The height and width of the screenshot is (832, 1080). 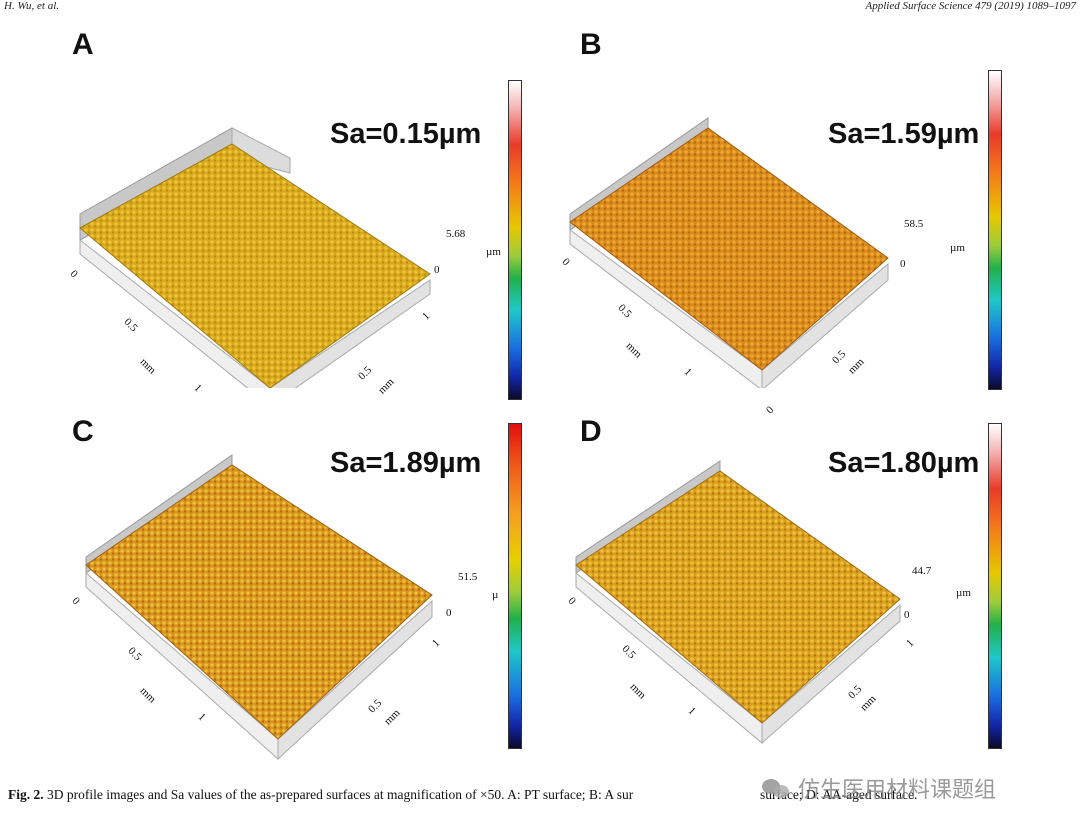 What do you see at coordinates (26, 794) in the screenshot?
I see `figure-number: Fig. 2.` at bounding box center [26, 794].